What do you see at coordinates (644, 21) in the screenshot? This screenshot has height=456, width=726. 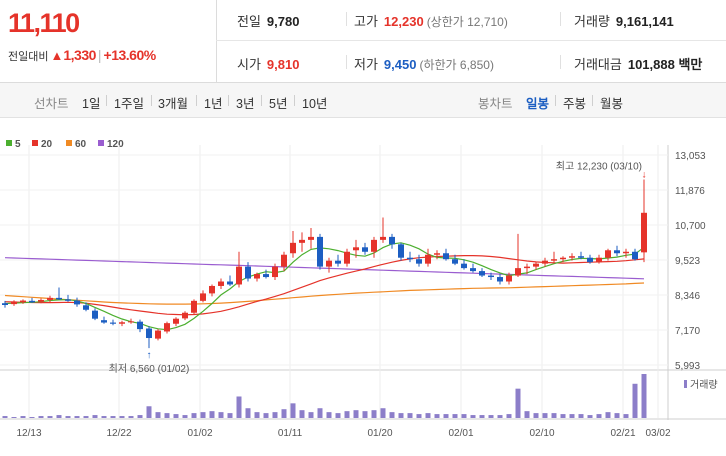 I see `volume-value: 9,161,141` at bounding box center [644, 21].